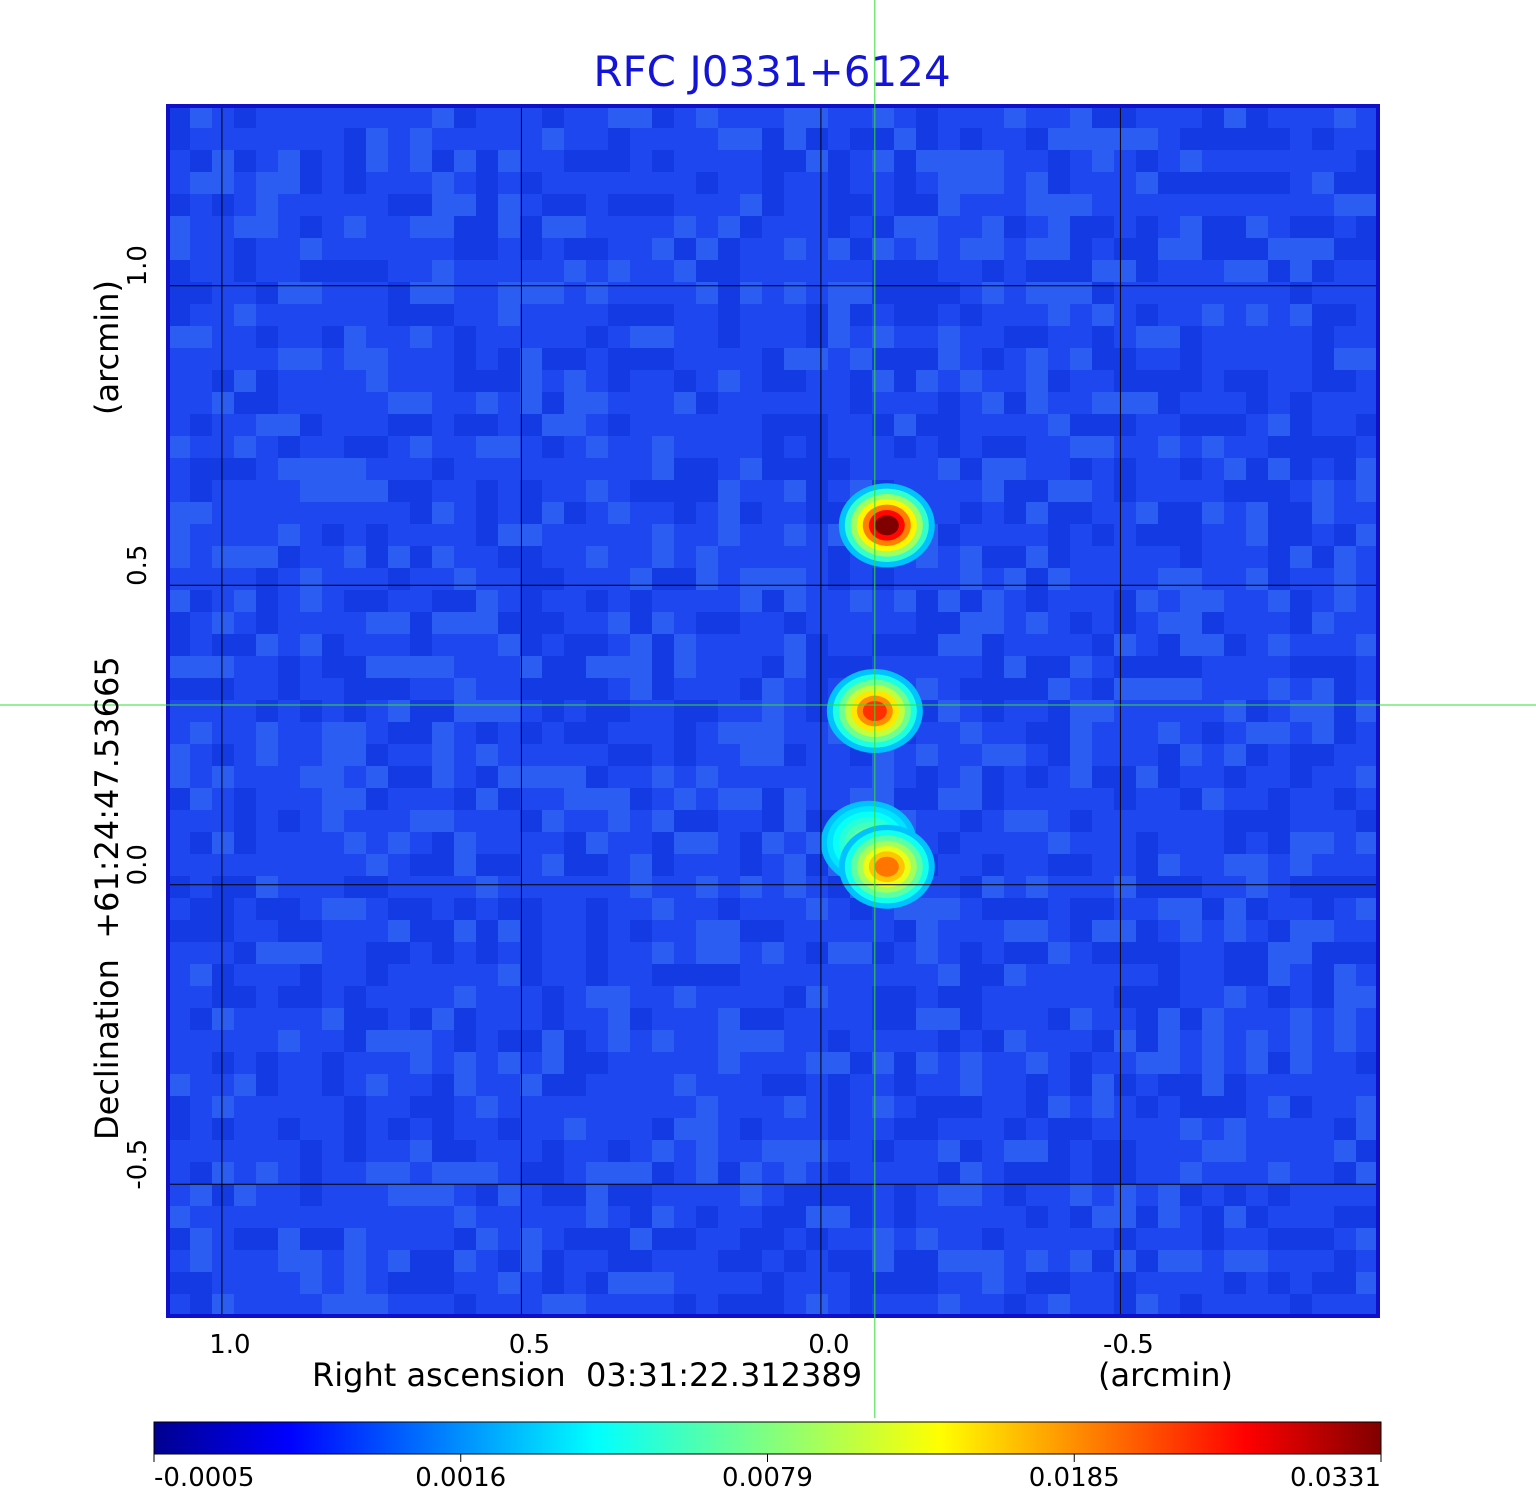 The height and width of the screenshot is (1511, 1536). I want to click on colorbar-tick-label: 0.0079, so click(767, 1478).